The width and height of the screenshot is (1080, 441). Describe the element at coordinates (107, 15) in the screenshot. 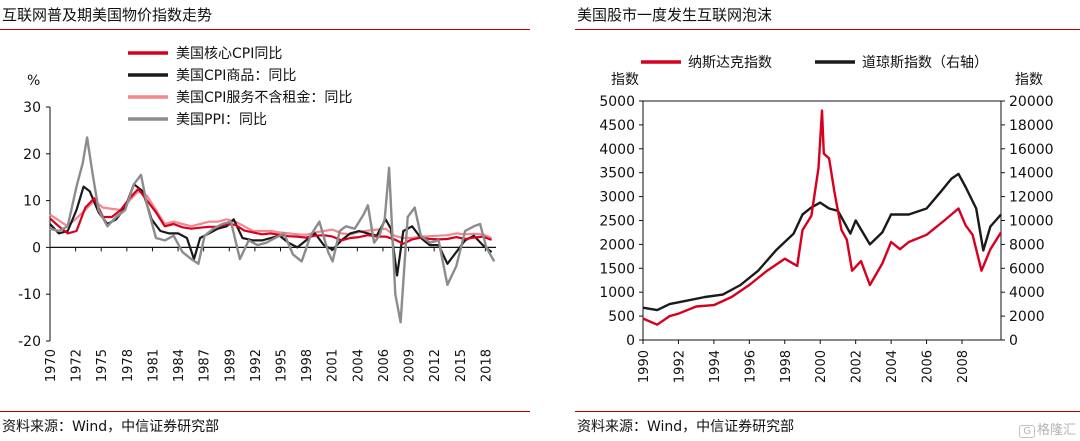

I see `left-chart-title: 互联网普及期美国物价指数走势` at that location.